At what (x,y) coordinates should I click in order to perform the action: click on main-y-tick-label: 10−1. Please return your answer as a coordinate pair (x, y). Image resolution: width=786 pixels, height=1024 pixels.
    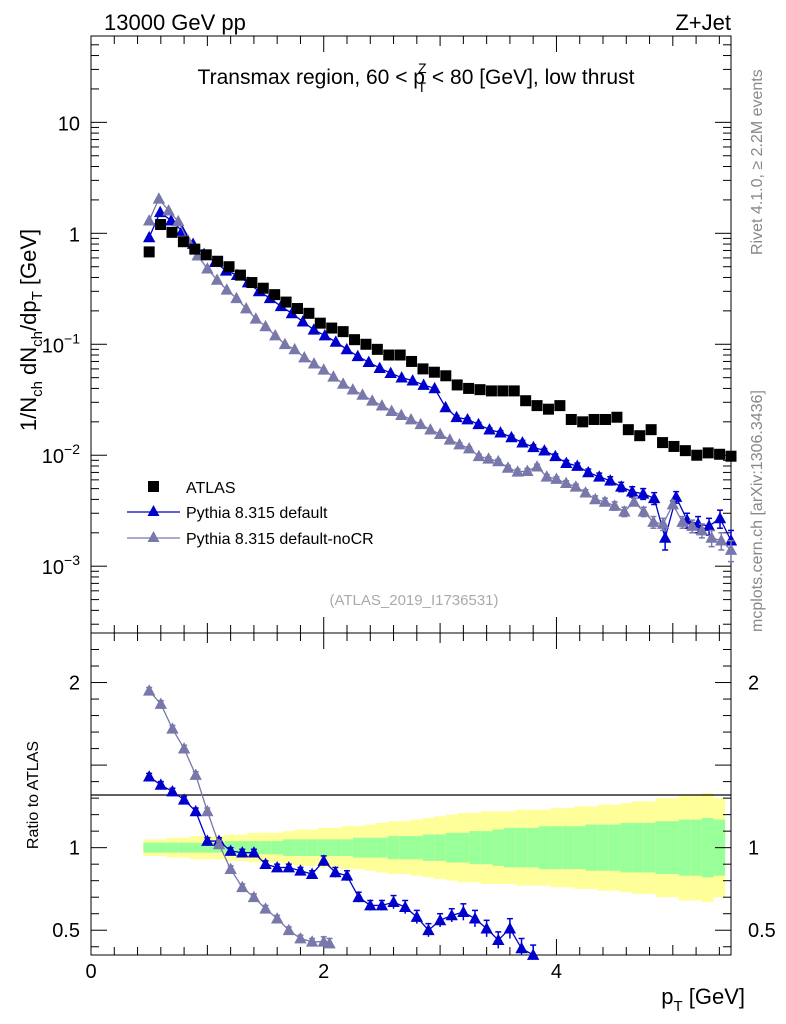
    Looking at the image, I should click on (61, 343).